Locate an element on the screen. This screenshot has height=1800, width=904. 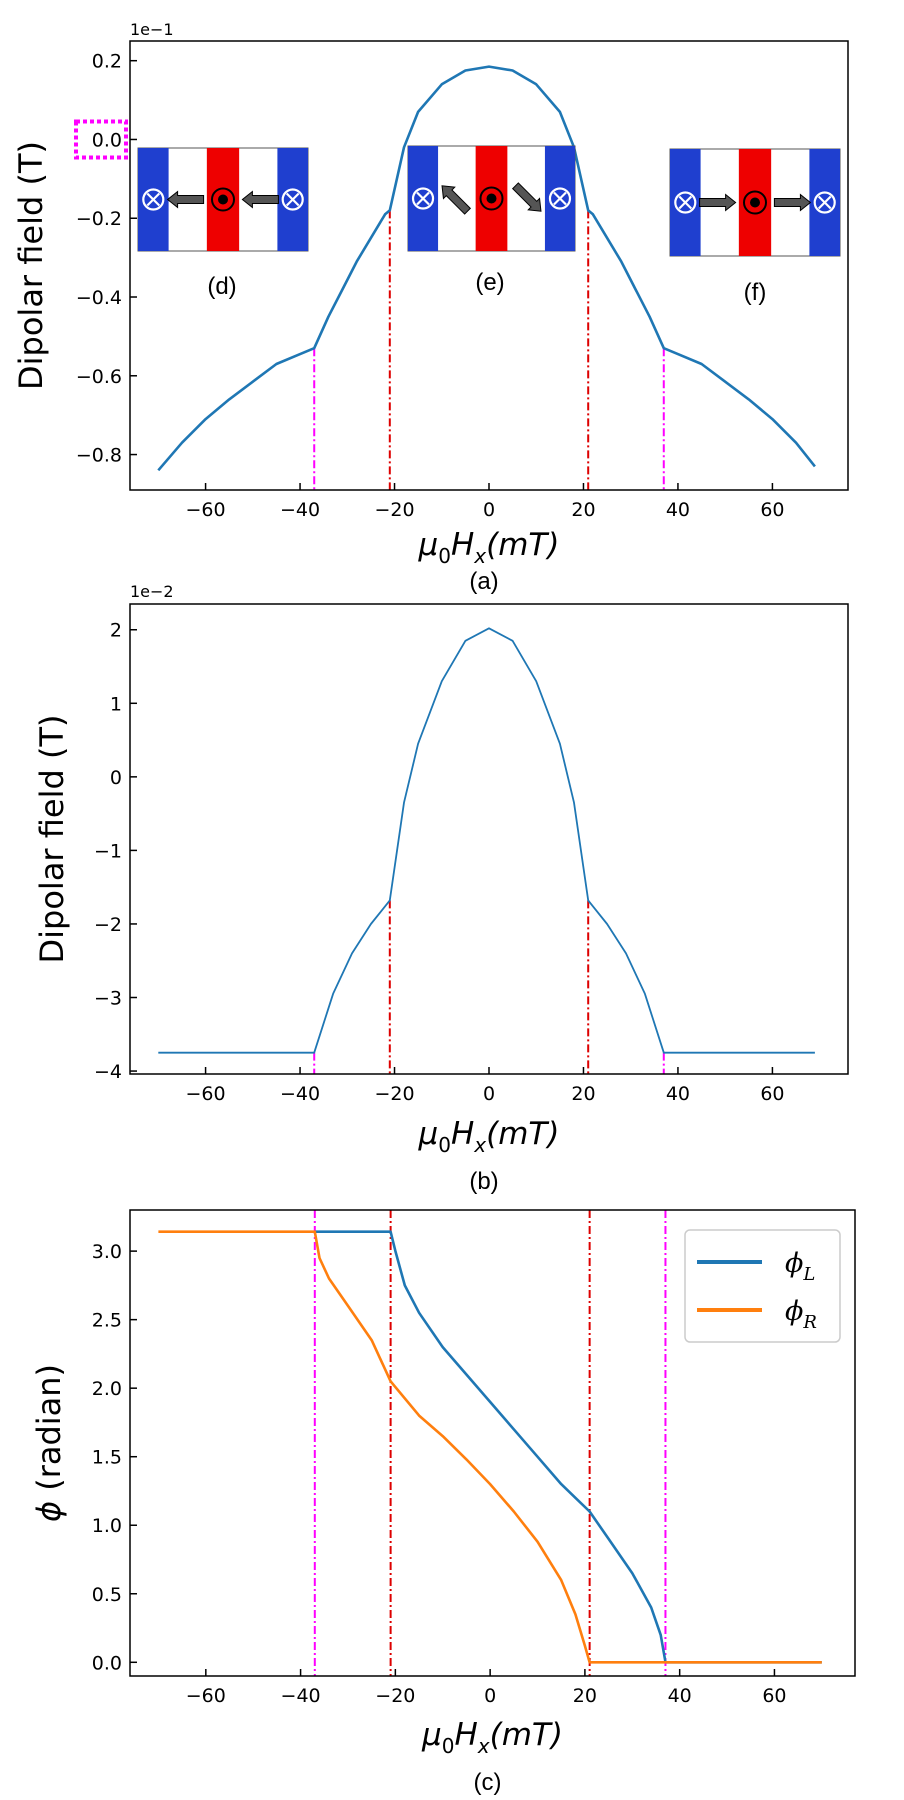
y-tick-label: 1.5 is located at coordinates (107, 1458).